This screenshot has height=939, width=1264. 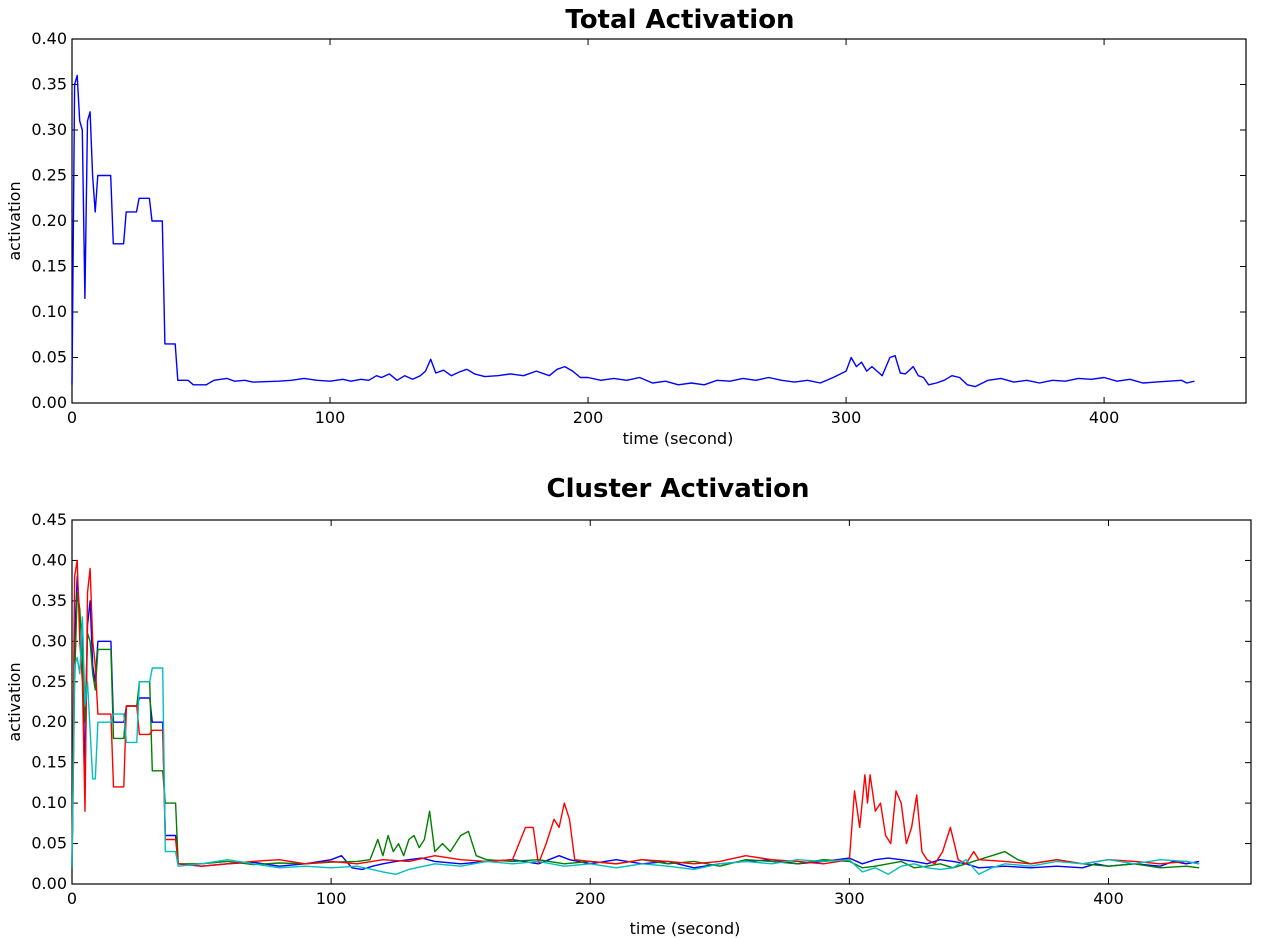 I want to click on chart-title: Cluster Activation, so click(x=678, y=489).